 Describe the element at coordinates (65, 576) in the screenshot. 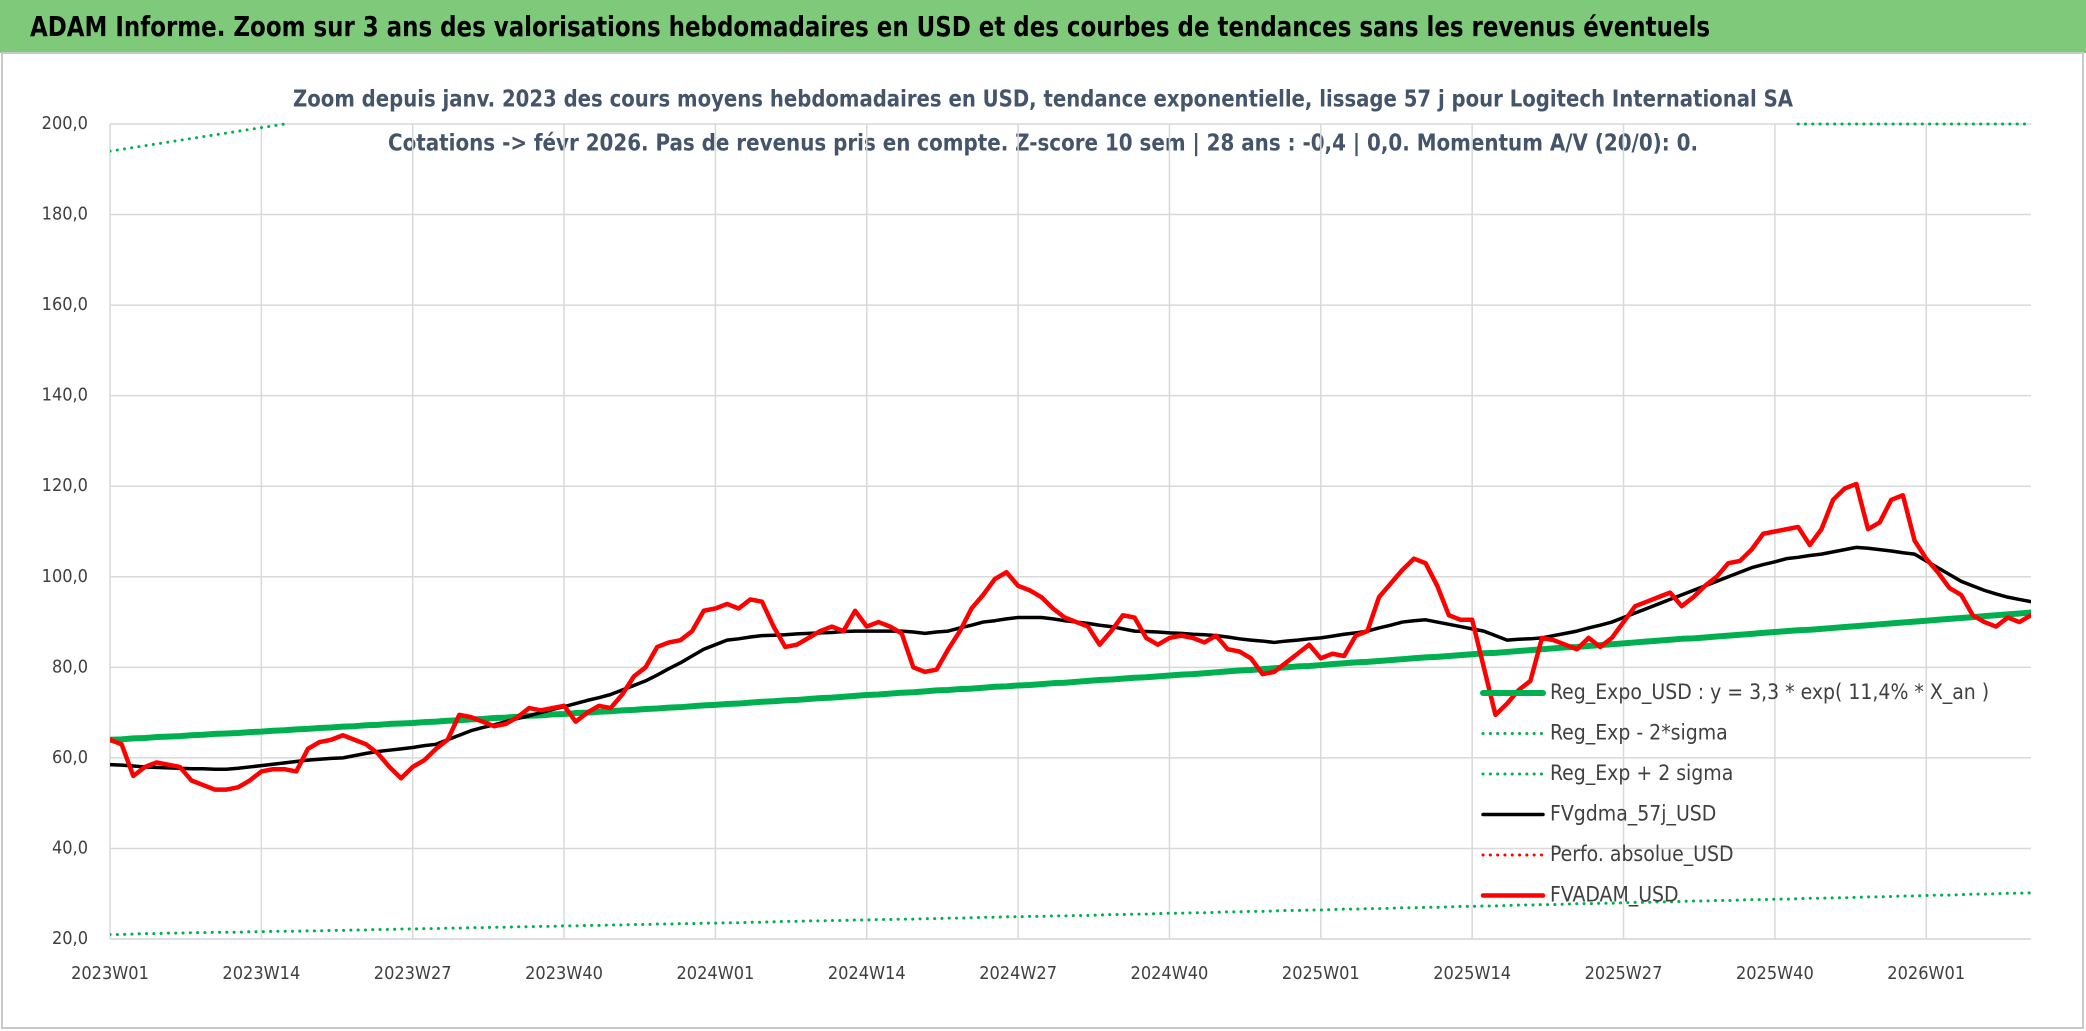

I see `y-tick-label: 100,0` at that location.